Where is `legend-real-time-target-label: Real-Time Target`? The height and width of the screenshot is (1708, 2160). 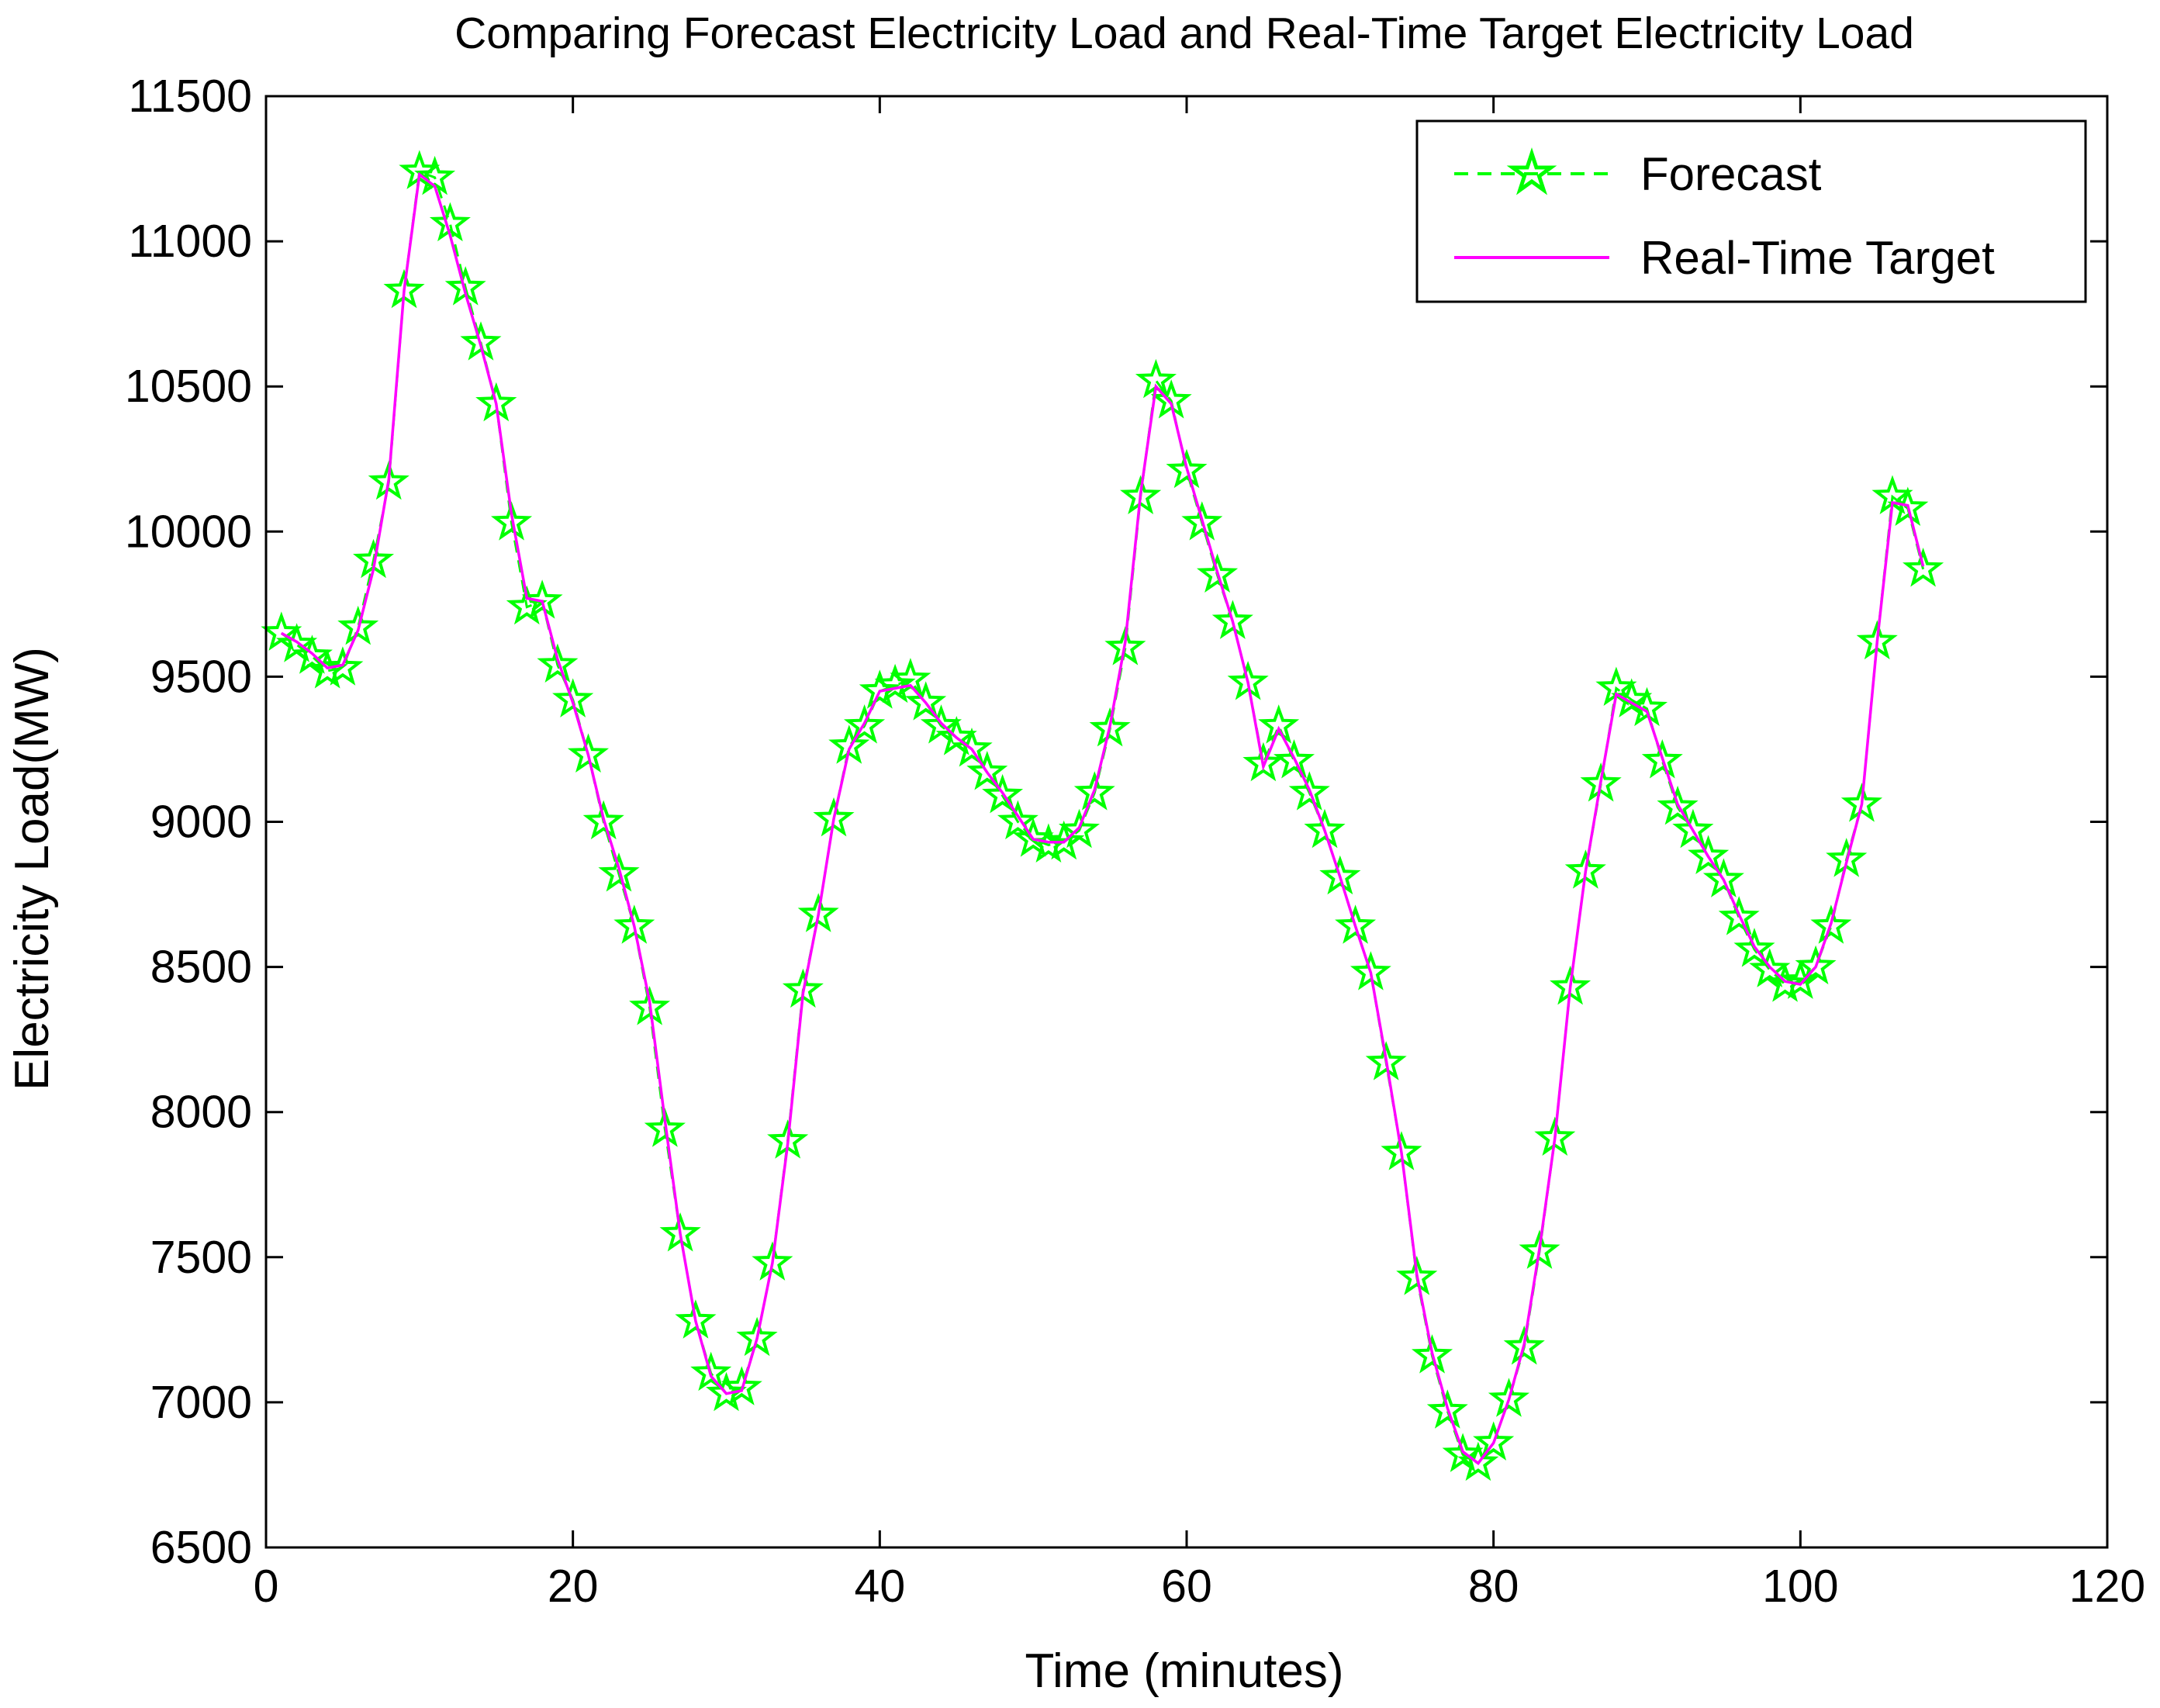
legend-real-time-target-label: Real-Time Target is located at coordinates (1817, 258).